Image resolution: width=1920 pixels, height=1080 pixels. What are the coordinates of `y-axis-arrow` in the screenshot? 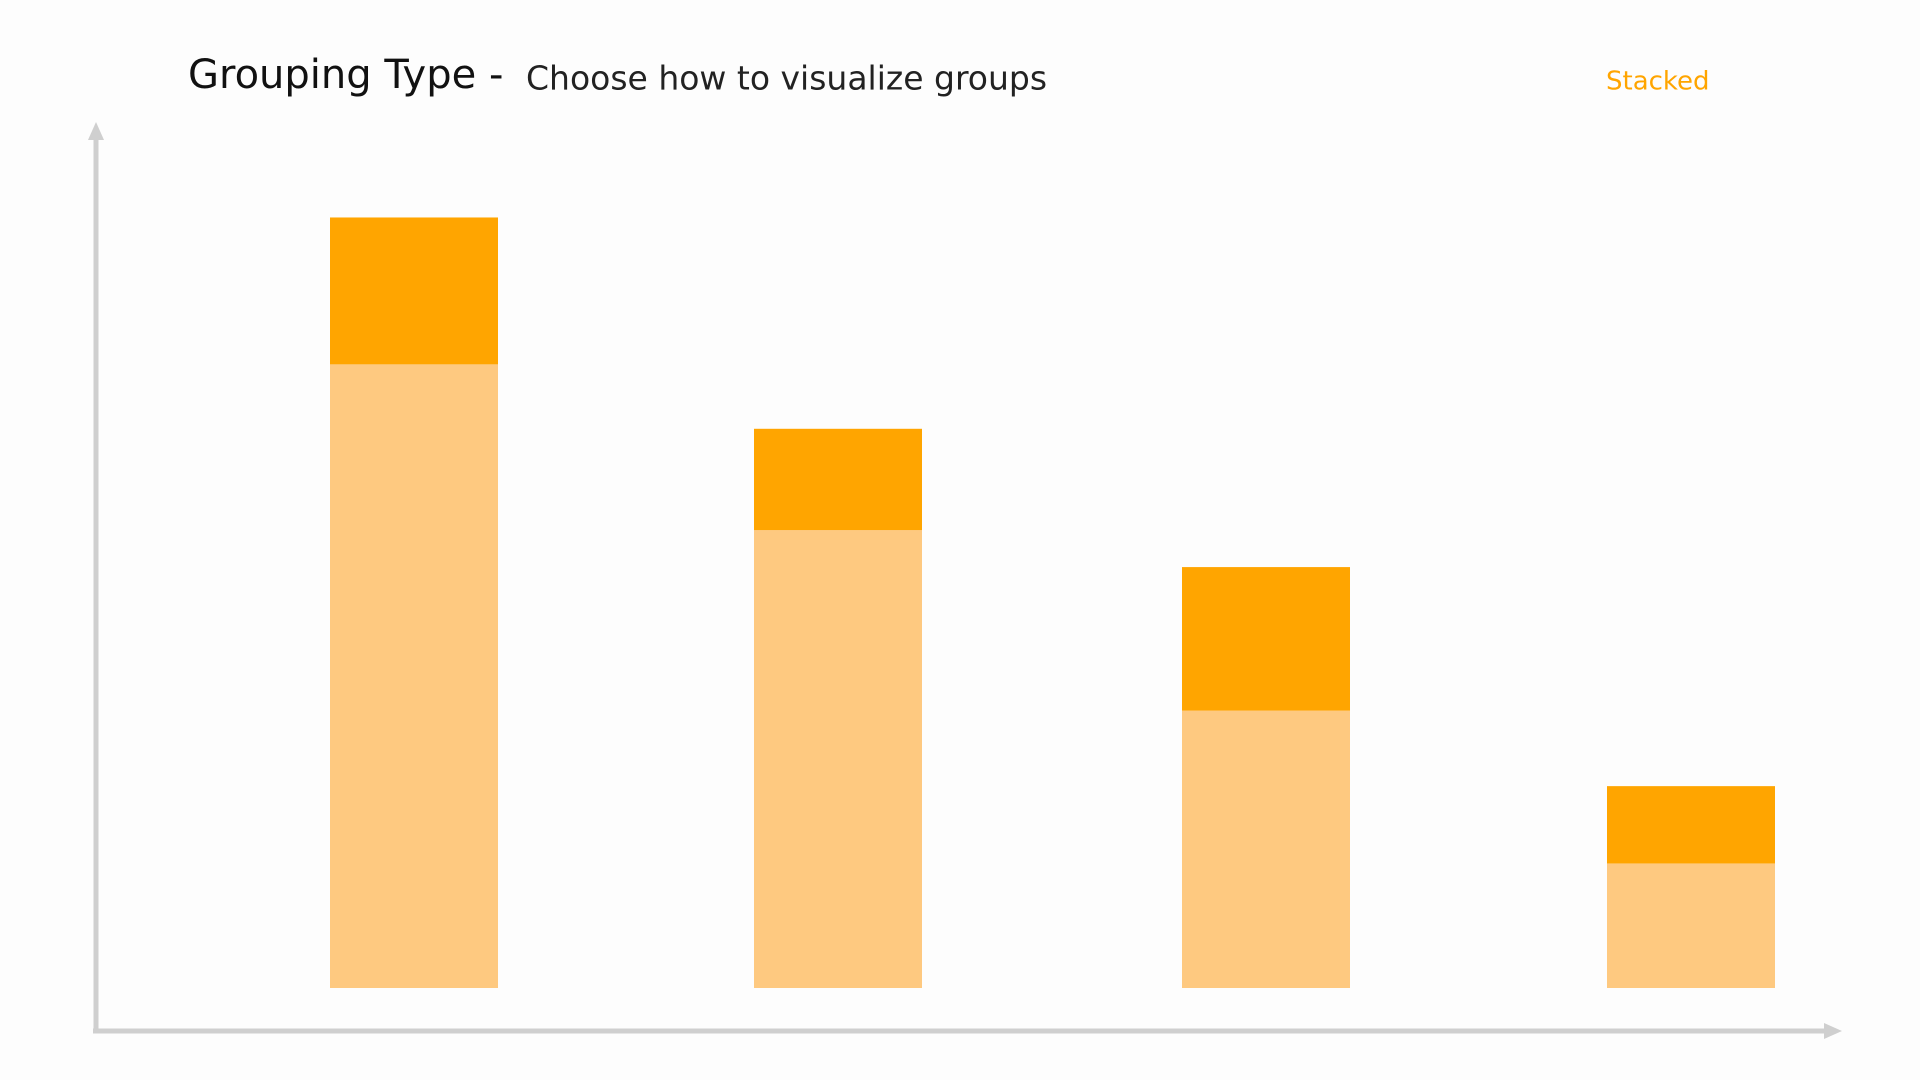 It's located at (96, 131).